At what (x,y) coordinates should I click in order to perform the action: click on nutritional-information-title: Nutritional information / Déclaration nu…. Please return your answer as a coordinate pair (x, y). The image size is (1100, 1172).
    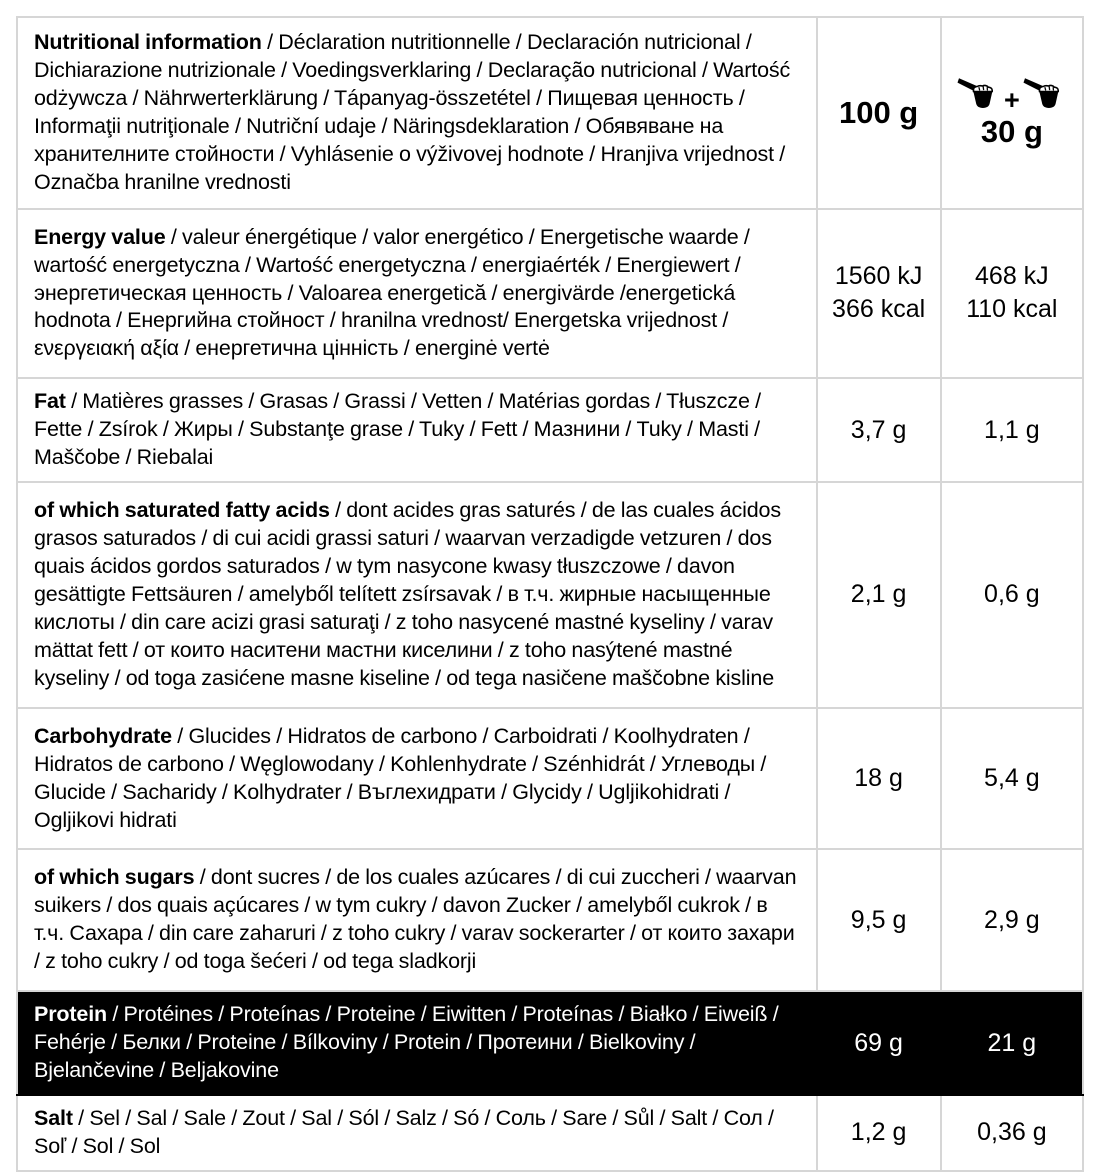
    Looking at the image, I should click on (412, 112).